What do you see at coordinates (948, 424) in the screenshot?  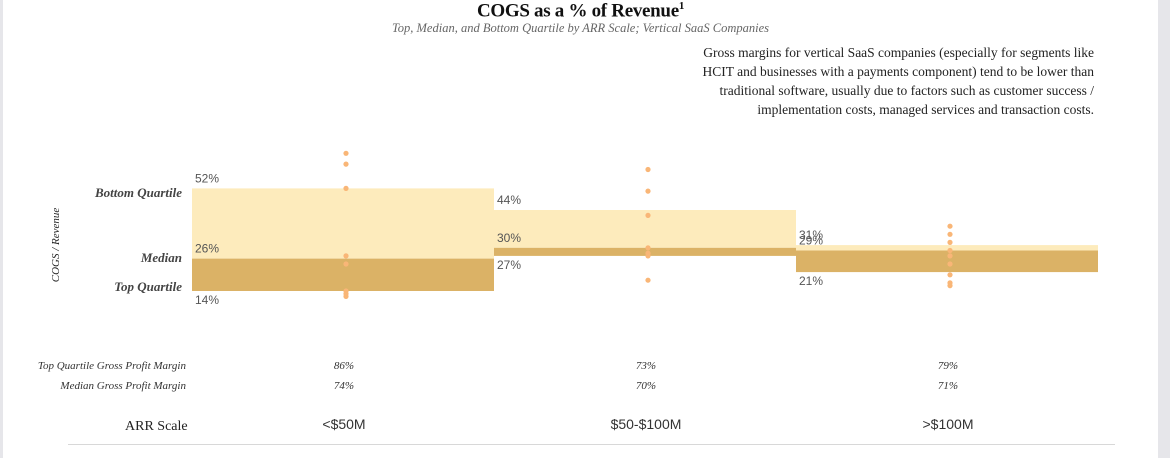 I see `arr-scale-category: >$100M` at bounding box center [948, 424].